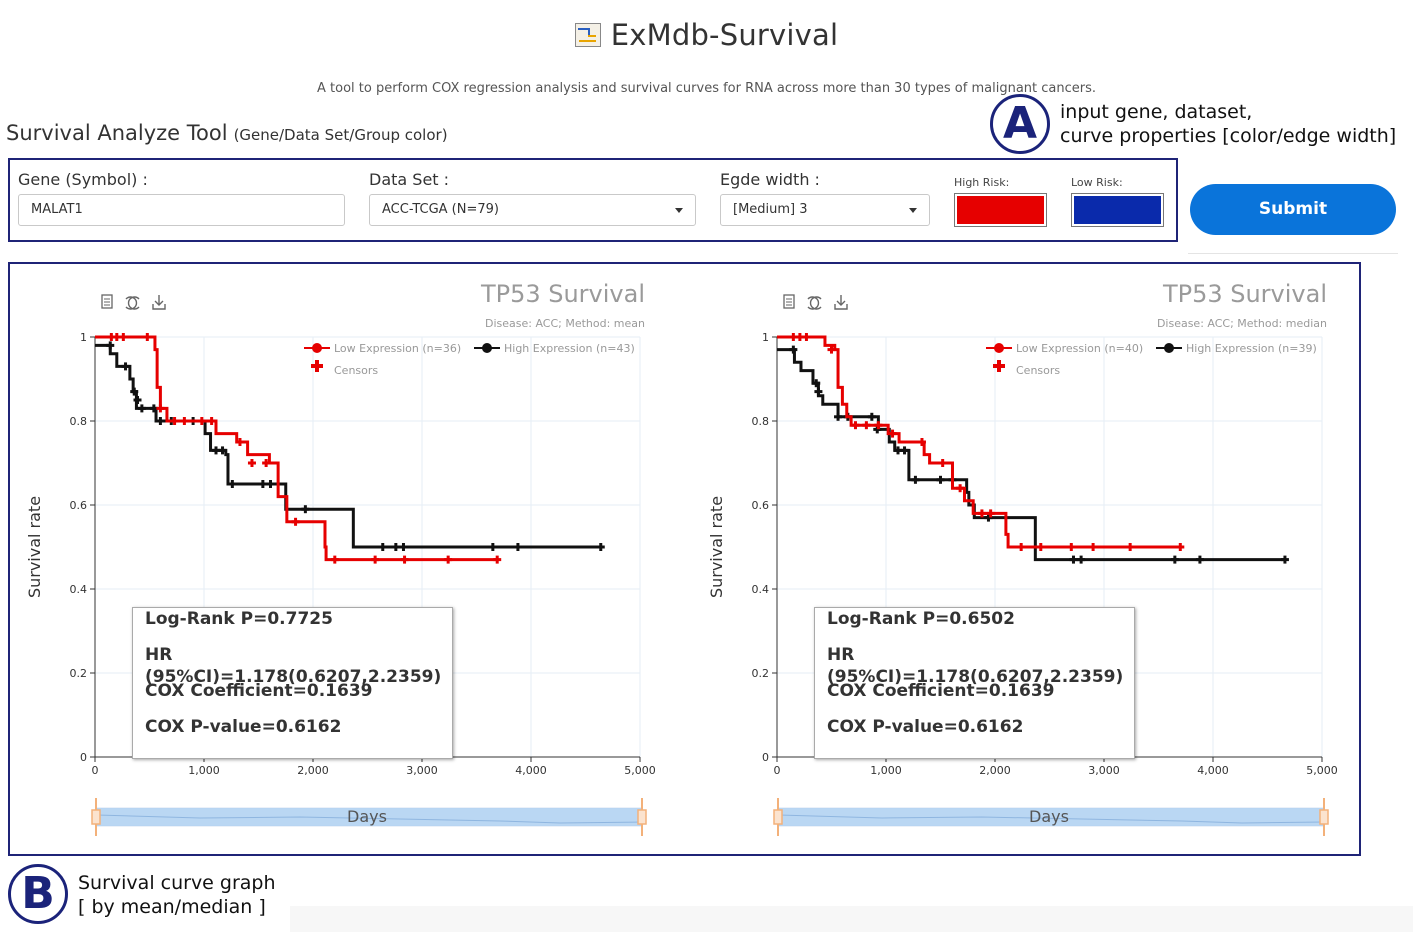 The width and height of the screenshot is (1413, 932). What do you see at coordinates (532, 210) in the screenshot?
I see `dataset-select: ACC-TCGA (N=79)` at bounding box center [532, 210].